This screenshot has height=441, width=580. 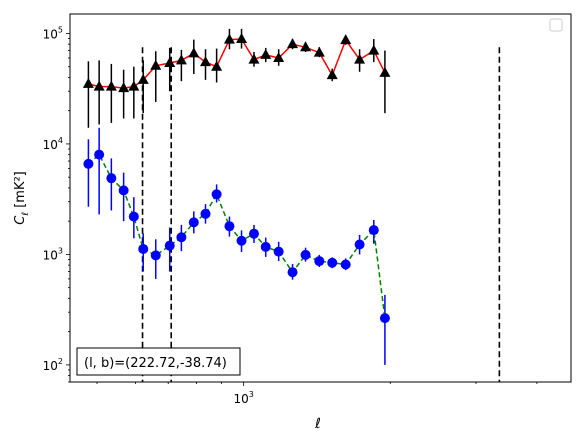 What do you see at coordinates (53, 144) in the screenshot?
I see `y-tick-label: 10⁴` at bounding box center [53, 144].